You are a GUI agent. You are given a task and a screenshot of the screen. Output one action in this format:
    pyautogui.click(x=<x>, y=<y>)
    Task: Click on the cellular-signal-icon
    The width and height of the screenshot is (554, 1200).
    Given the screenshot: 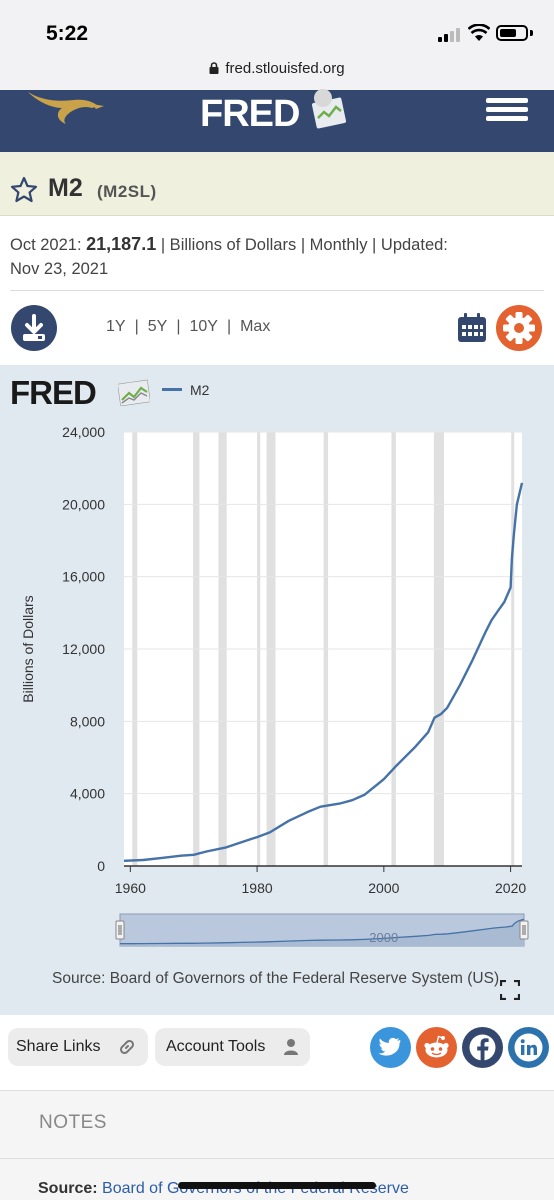 What is the action you would take?
    pyautogui.click(x=450, y=35)
    